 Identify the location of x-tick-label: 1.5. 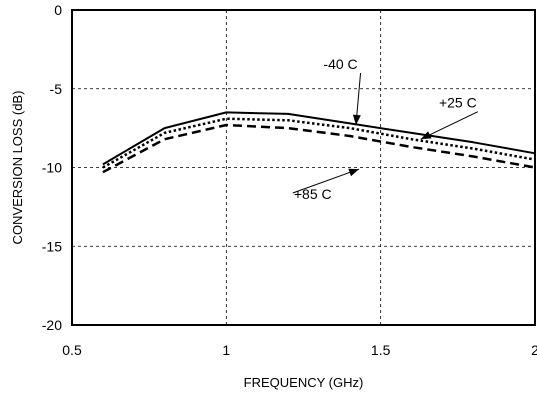
(381, 350).